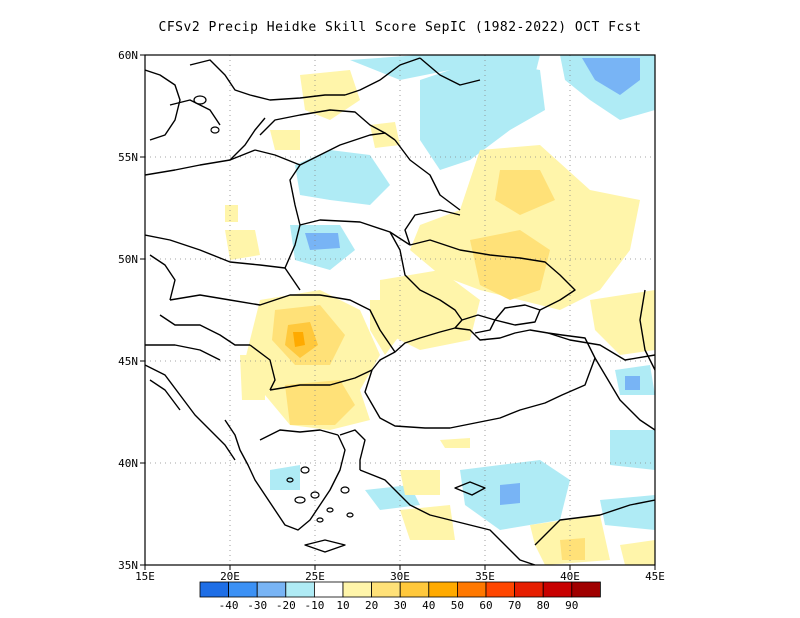 The image size is (800, 618). Describe the element at coordinates (485, 576) in the screenshot. I see `lon-label: 35E` at that location.